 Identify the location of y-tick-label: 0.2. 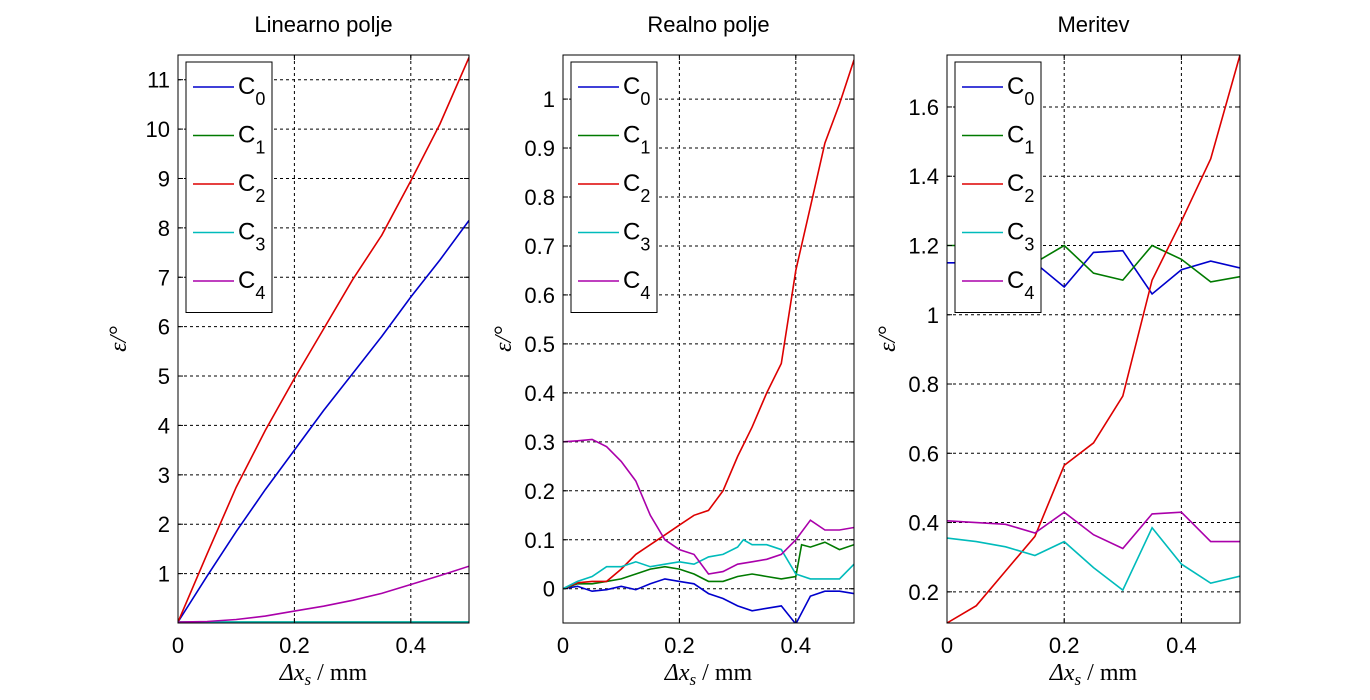
(539, 491).